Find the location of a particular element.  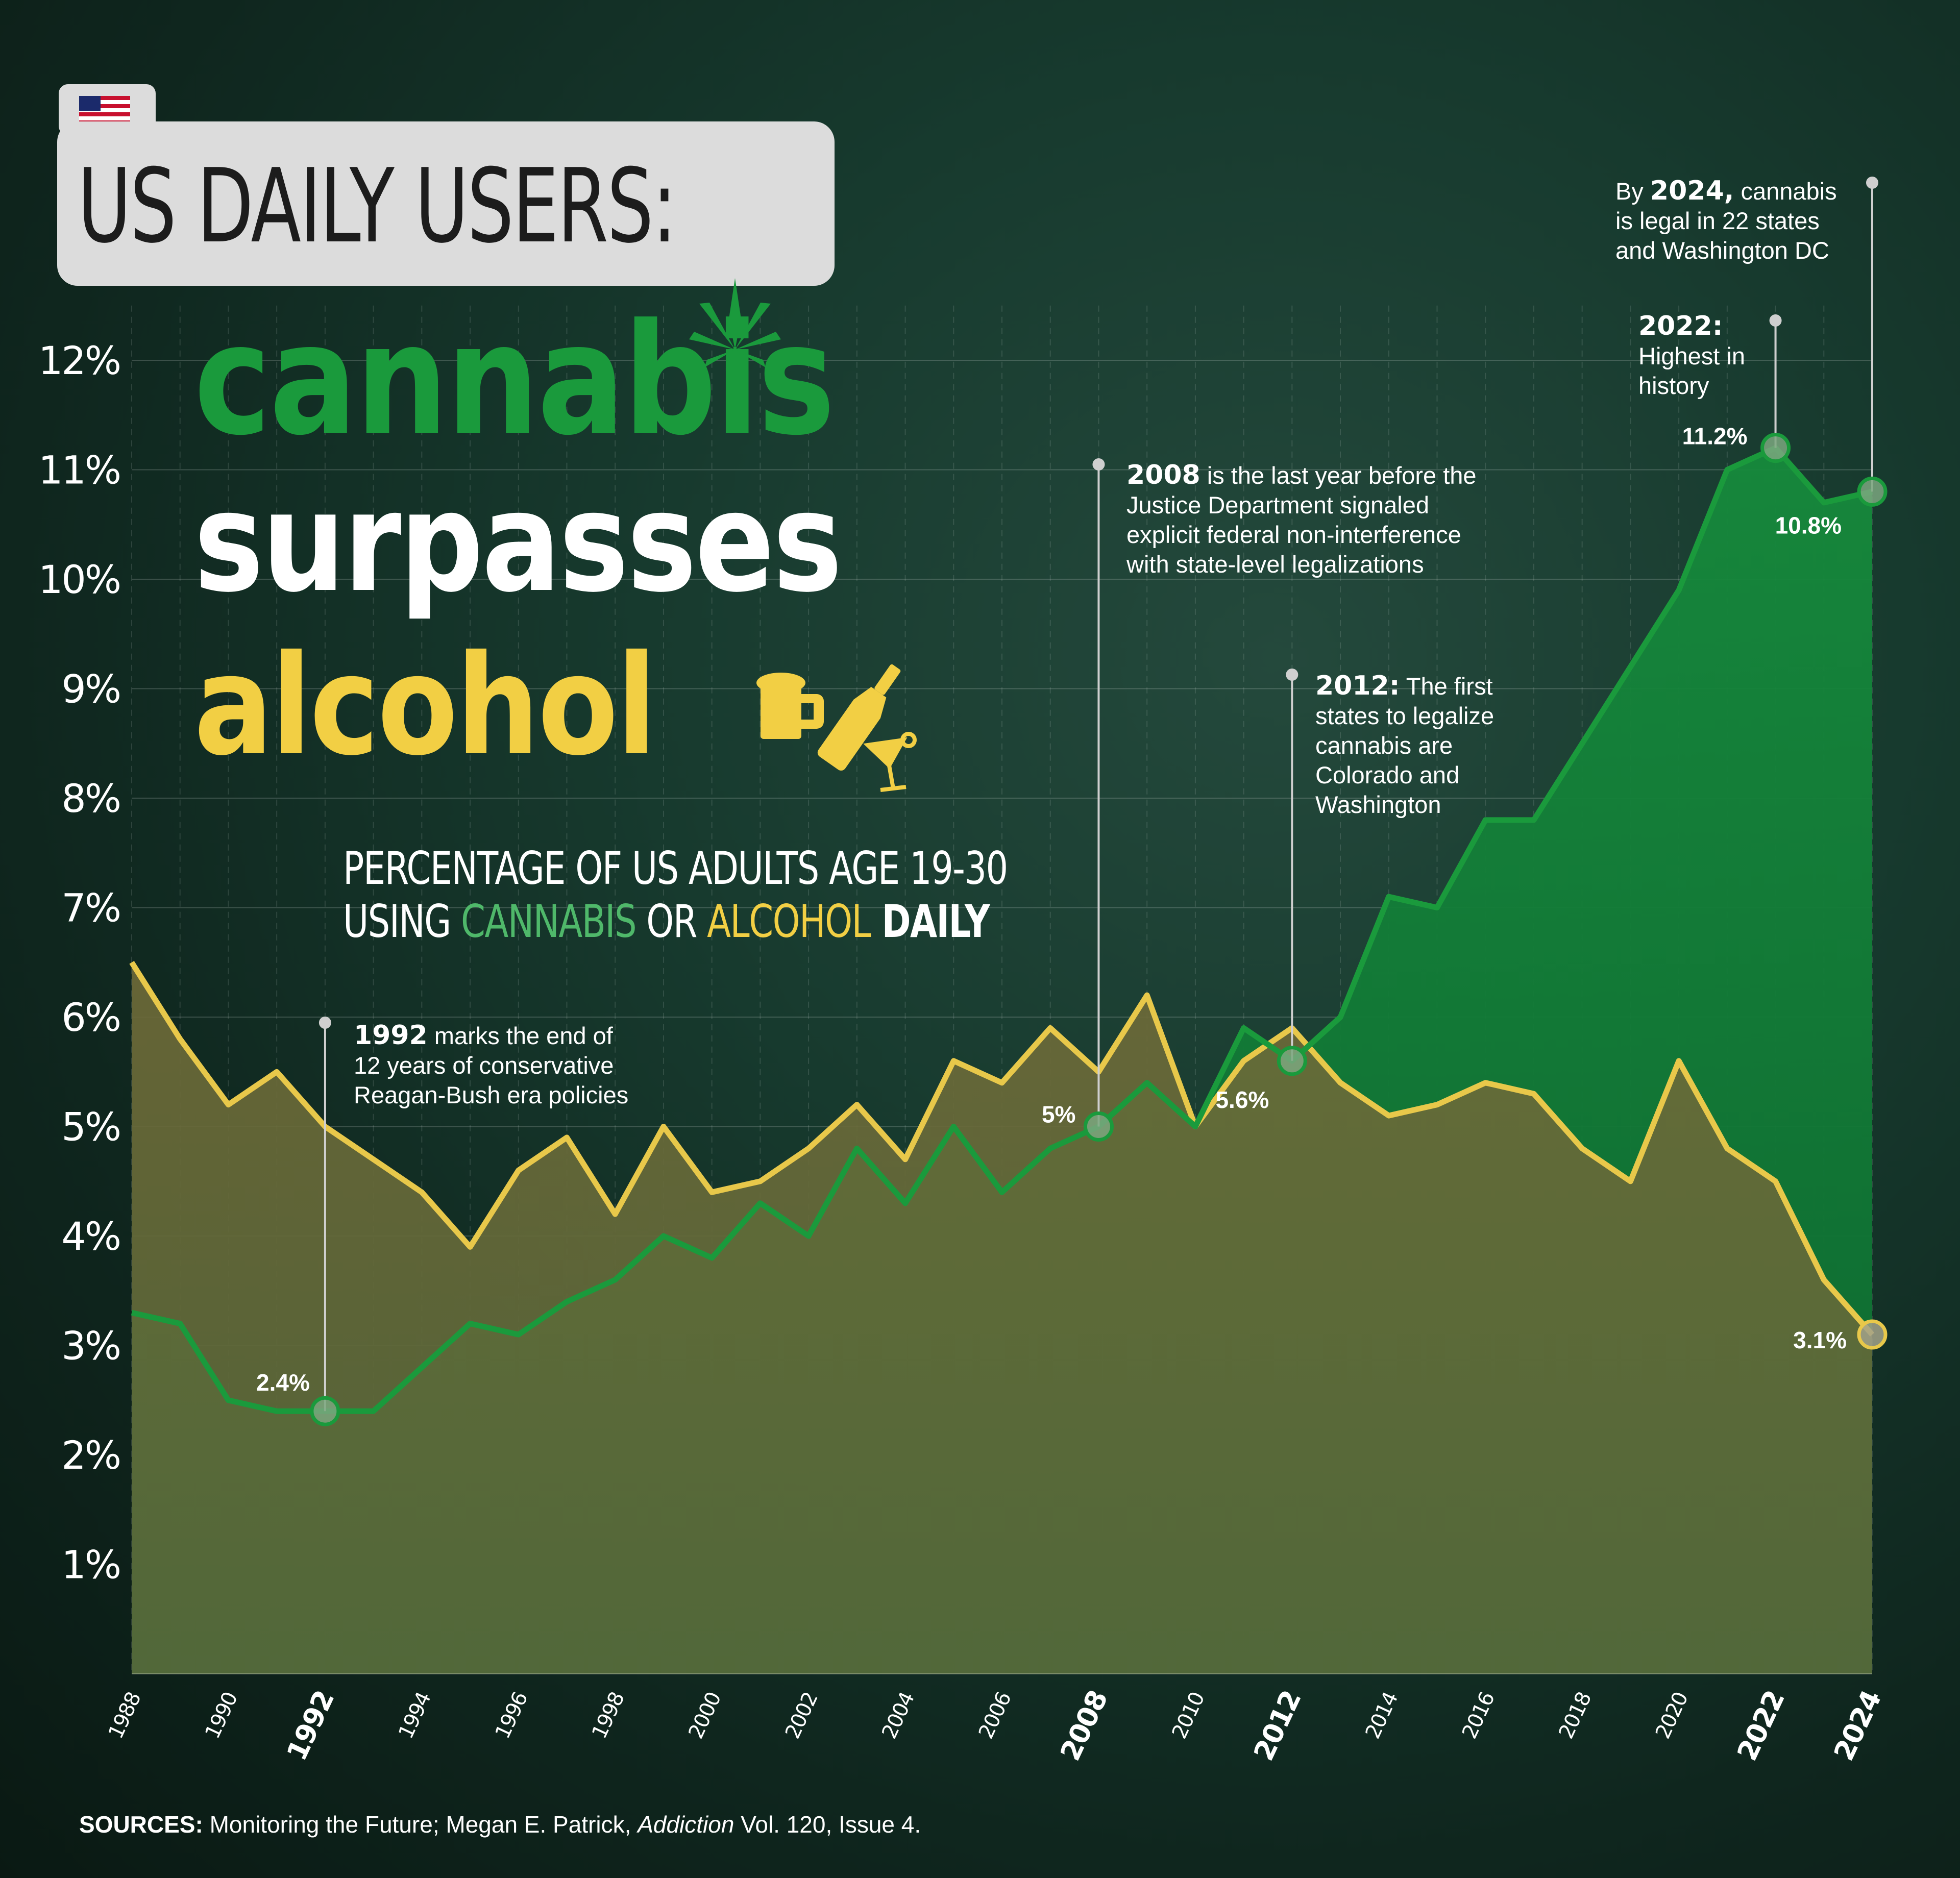

cannabis-leaf-icon is located at coordinates (735, 328).